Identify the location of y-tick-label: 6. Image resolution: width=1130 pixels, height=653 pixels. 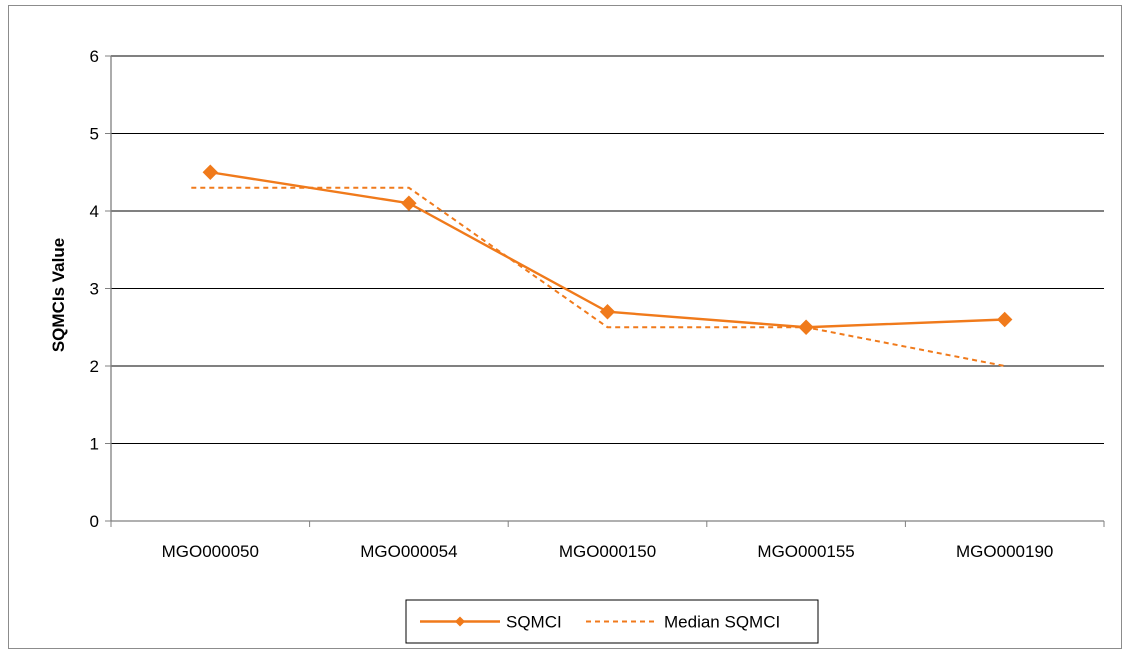
(94, 56).